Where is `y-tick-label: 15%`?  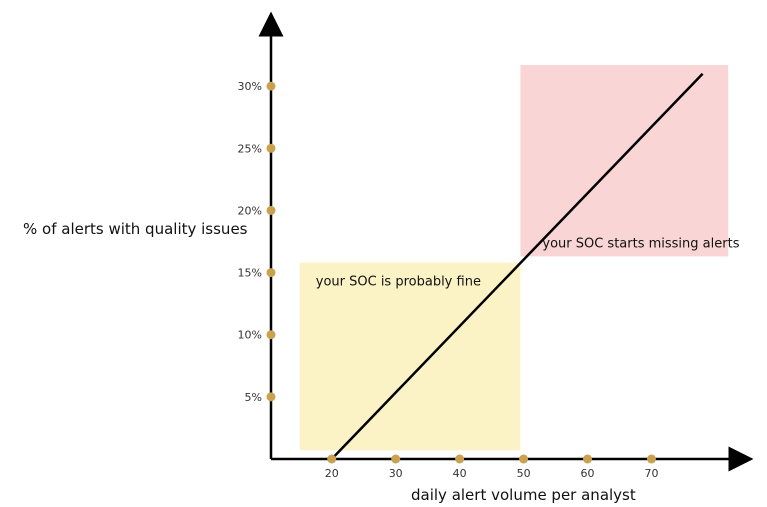
y-tick-label: 15% is located at coordinates (250, 273).